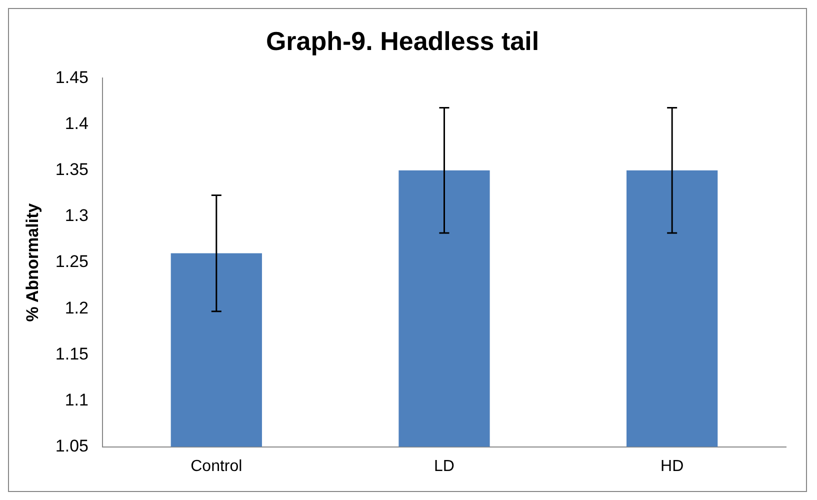 The height and width of the screenshot is (500, 817). I want to click on y-tick-label: 1.4, so click(76, 123).